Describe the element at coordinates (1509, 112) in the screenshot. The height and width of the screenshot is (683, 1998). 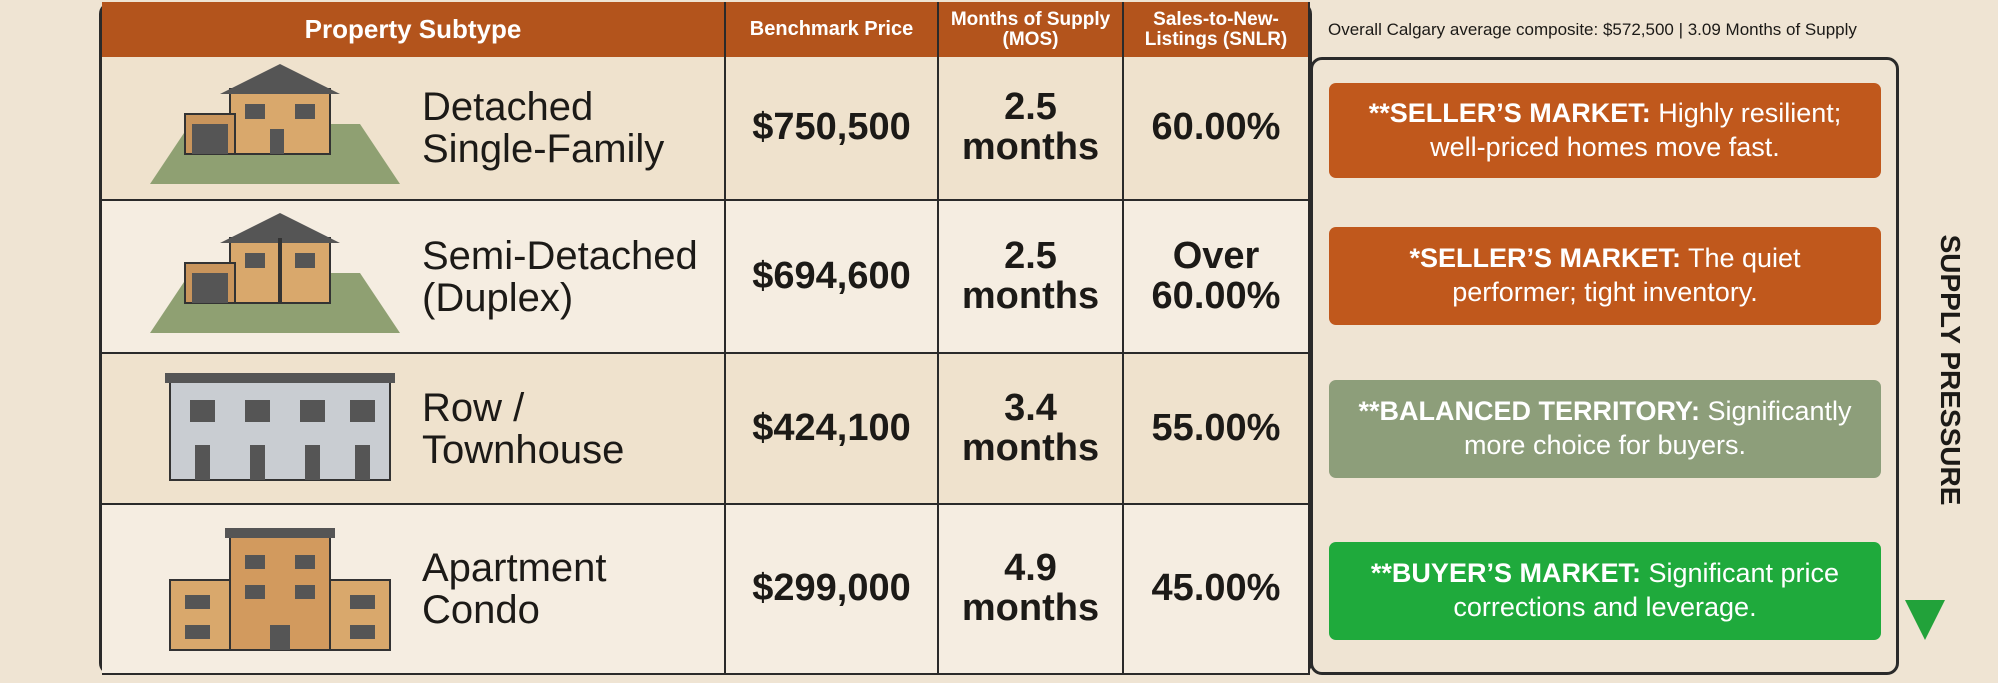
I see `status-label: **SELLER’S MARKET:` at that location.